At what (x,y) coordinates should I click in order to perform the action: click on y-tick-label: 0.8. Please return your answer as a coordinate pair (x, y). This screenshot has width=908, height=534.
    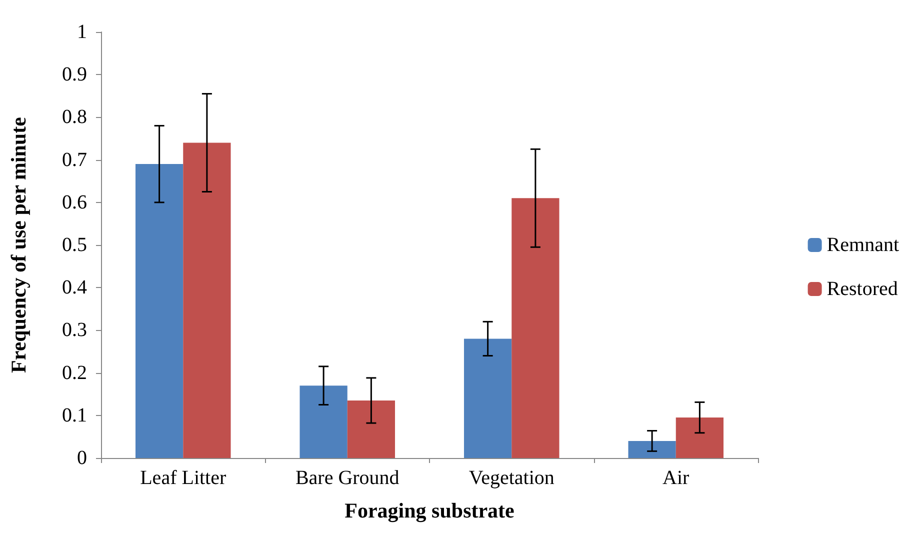
    Looking at the image, I should click on (74, 117).